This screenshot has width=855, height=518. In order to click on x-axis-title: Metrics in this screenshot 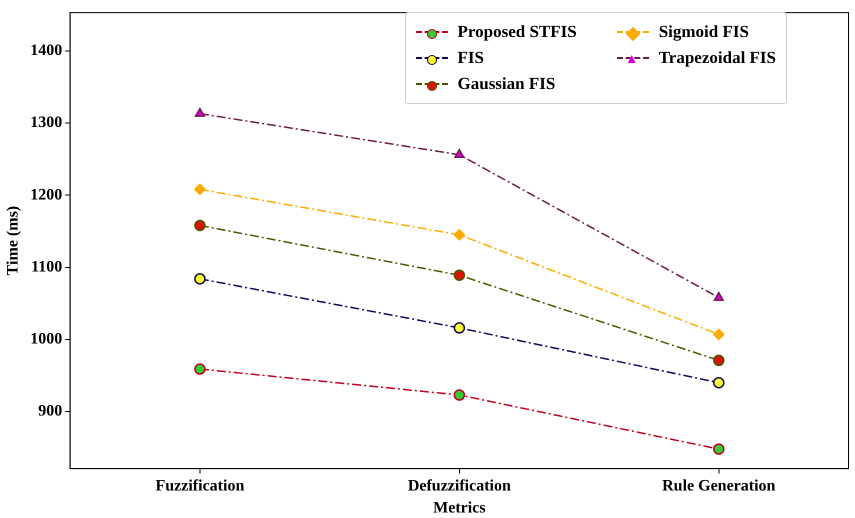, I will do `click(459, 508)`.